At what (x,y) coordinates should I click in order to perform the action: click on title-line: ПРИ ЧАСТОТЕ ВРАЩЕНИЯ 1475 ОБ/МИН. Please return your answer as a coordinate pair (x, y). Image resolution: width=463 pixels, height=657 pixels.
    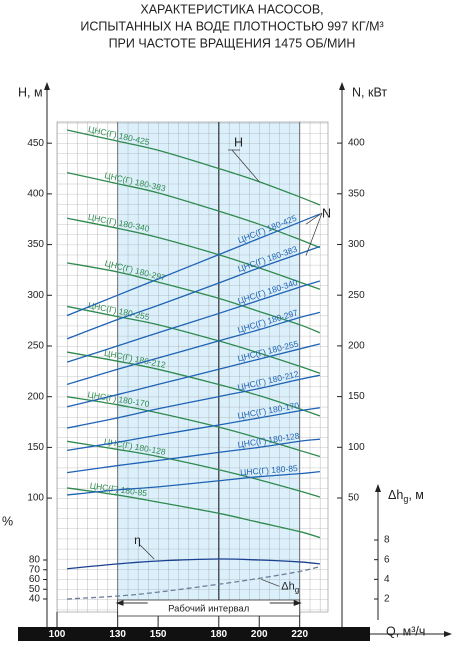
    Looking at the image, I should click on (232, 43).